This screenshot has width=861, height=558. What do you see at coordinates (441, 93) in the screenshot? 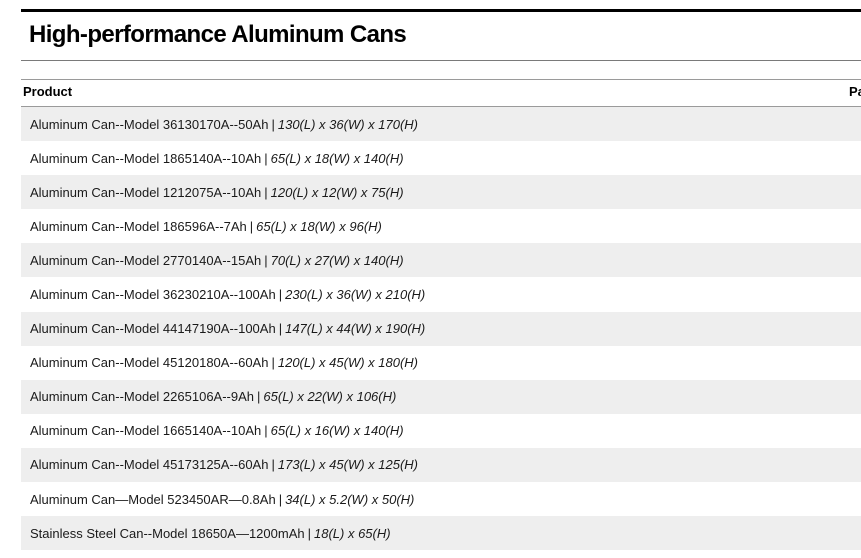
I see `table-header: Product Pa` at bounding box center [441, 93].